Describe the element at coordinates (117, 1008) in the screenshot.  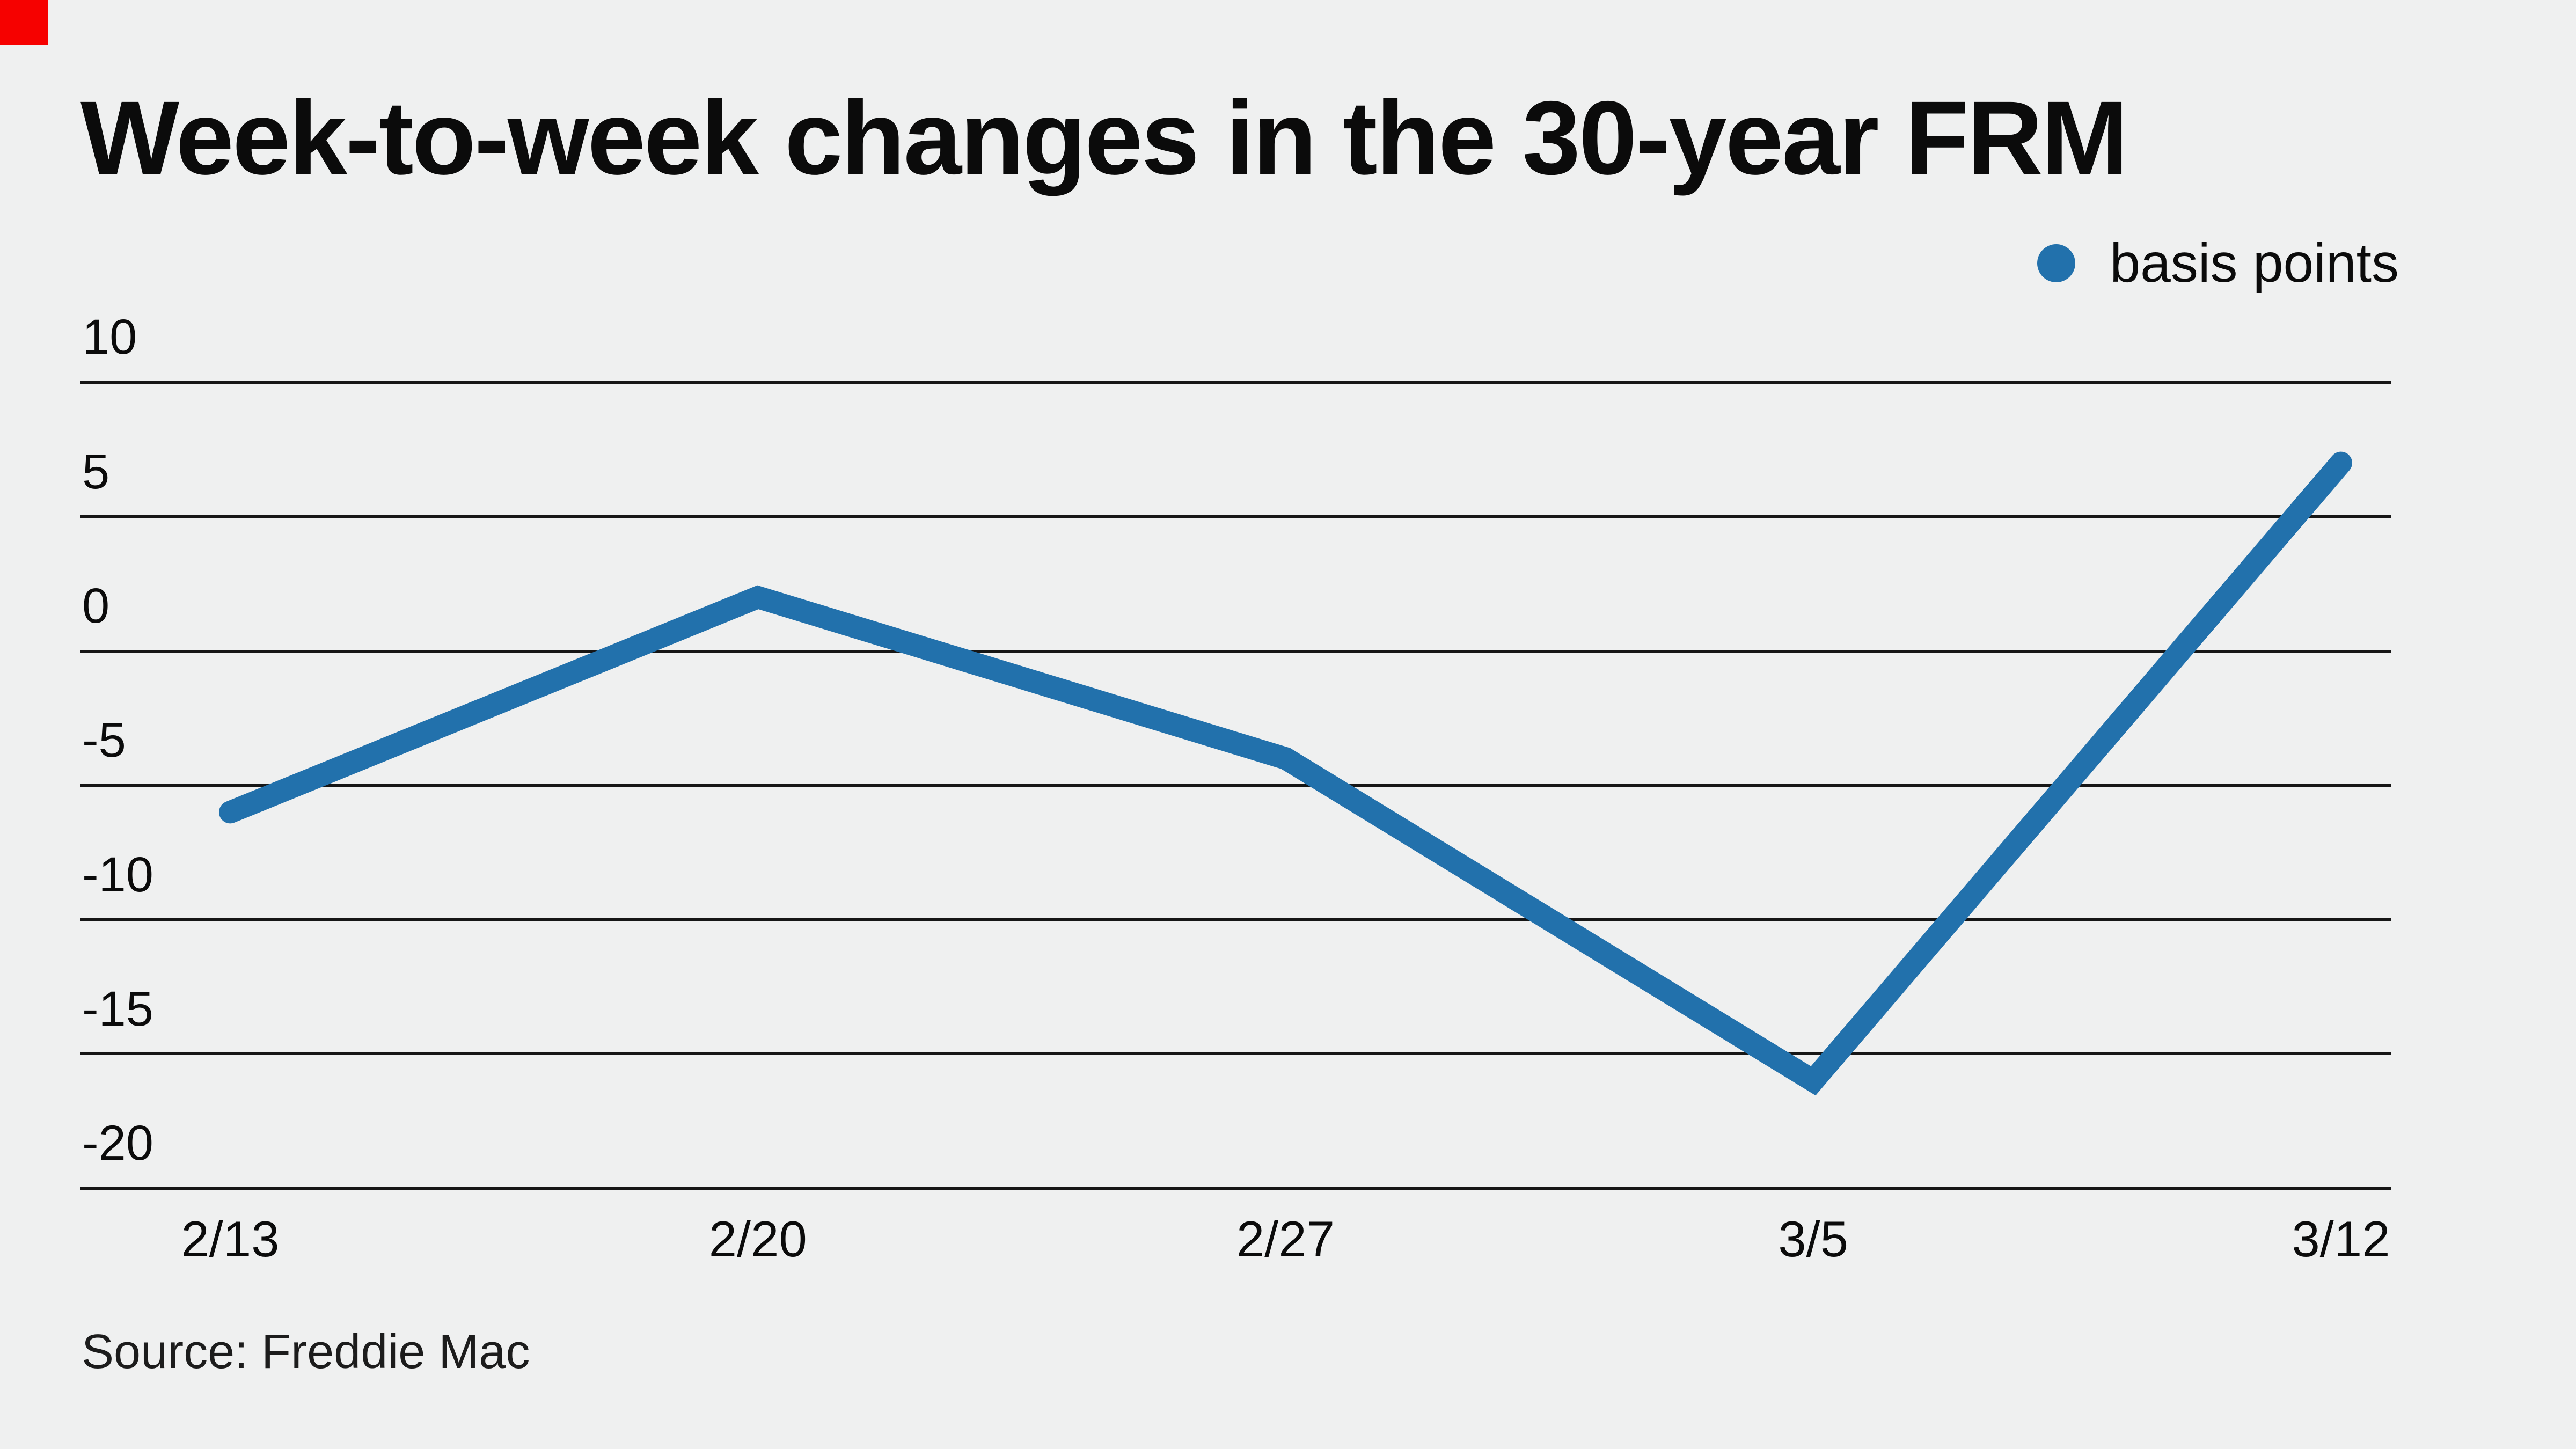
I see `y-tick-label--15: -15` at that location.